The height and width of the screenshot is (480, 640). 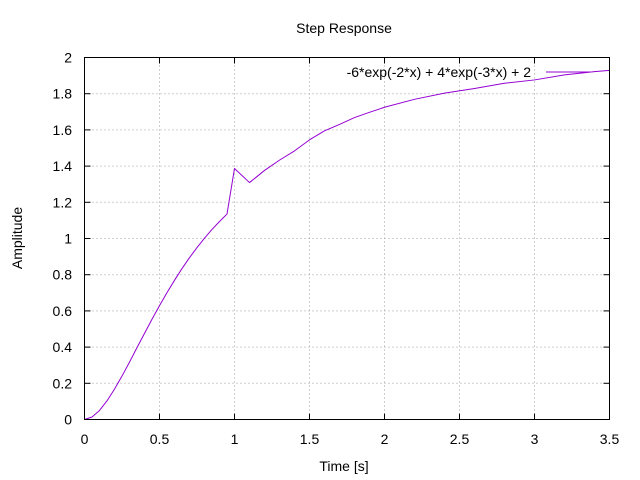 I want to click on y-tick-label: 0.2, so click(x=63, y=383).